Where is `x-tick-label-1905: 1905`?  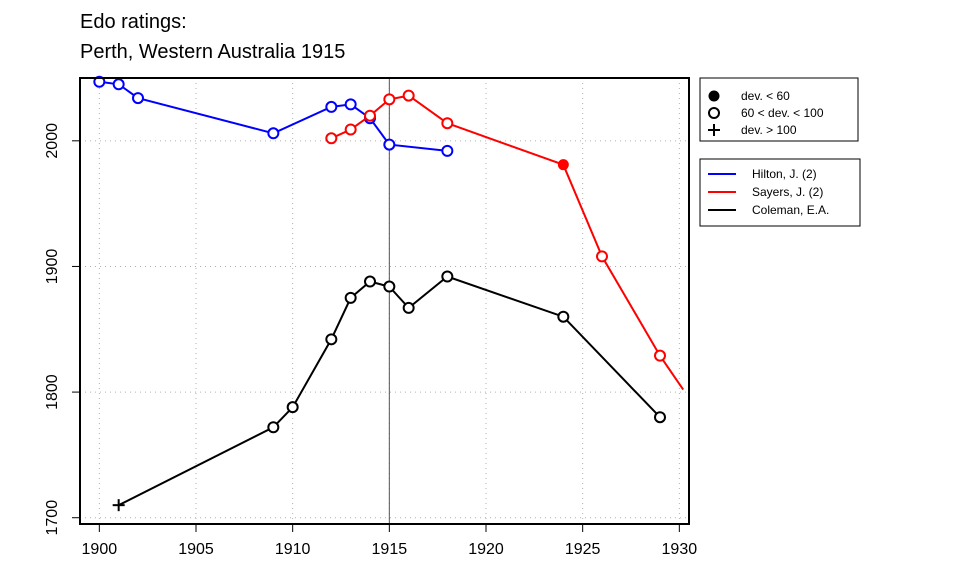 x-tick-label-1905: 1905 is located at coordinates (196, 549).